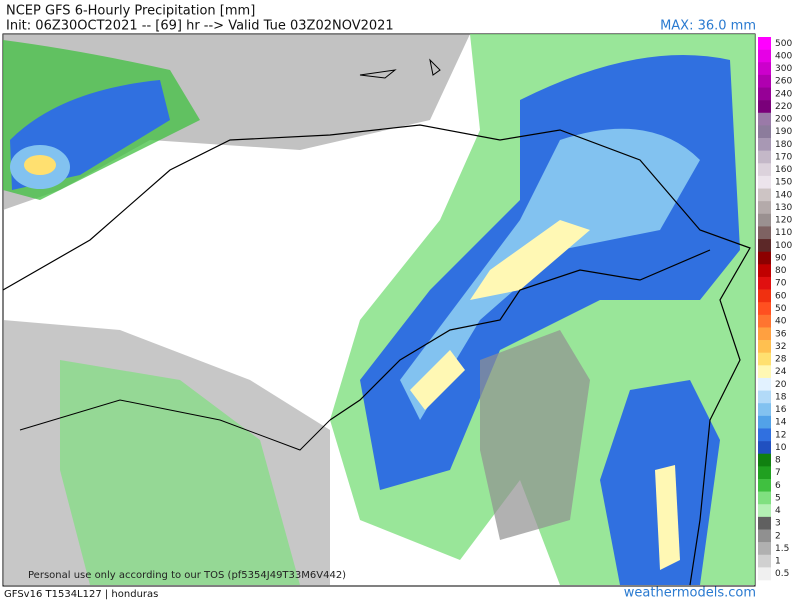 The image size is (800, 604). I want to click on colorbar-label: 14, so click(781, 423).